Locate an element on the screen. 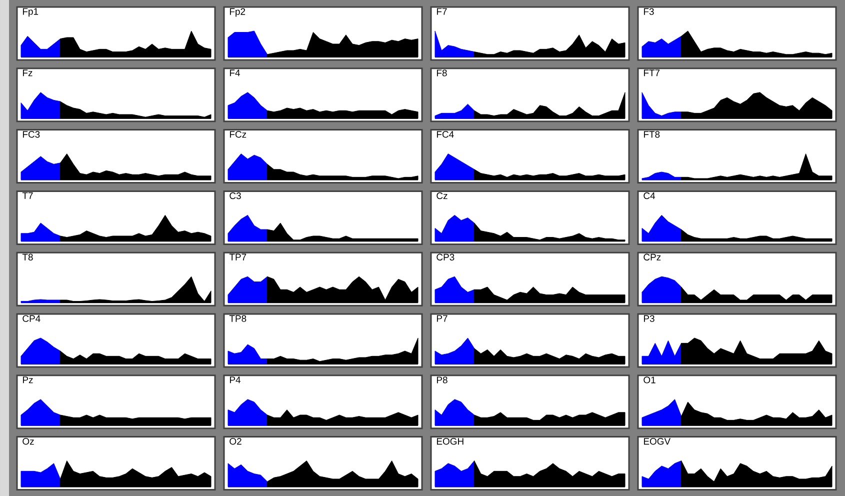 This screenshot has height=496, width=845. chart-title: CPz is located at coordinates (652, 257).